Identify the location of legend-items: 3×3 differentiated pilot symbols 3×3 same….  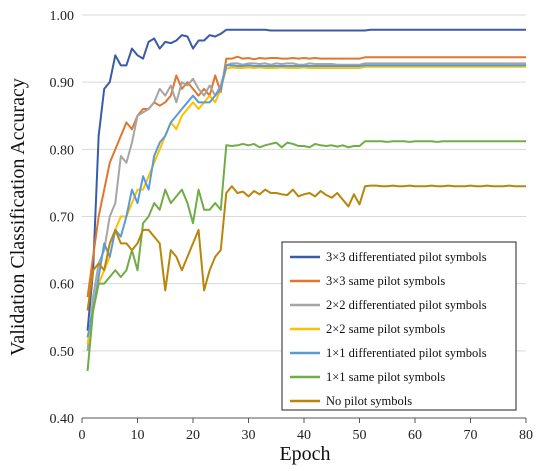
(388, 329).